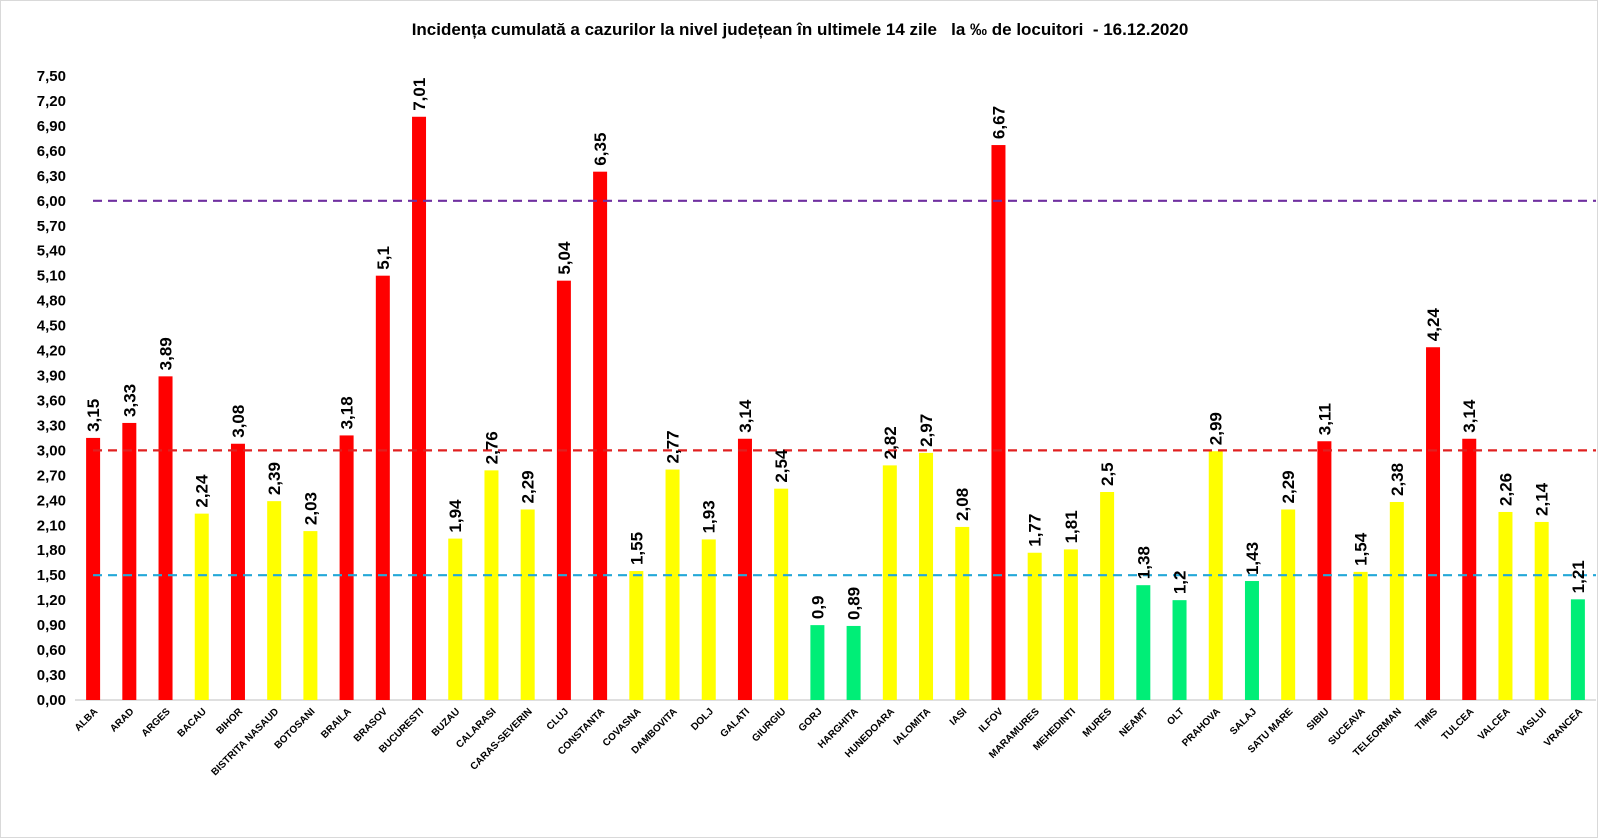 The image size is (1600, 840). Describe the element at coordinates (51, 675) in the screenshot. I see `y-tick-label: 0,30` at that location.